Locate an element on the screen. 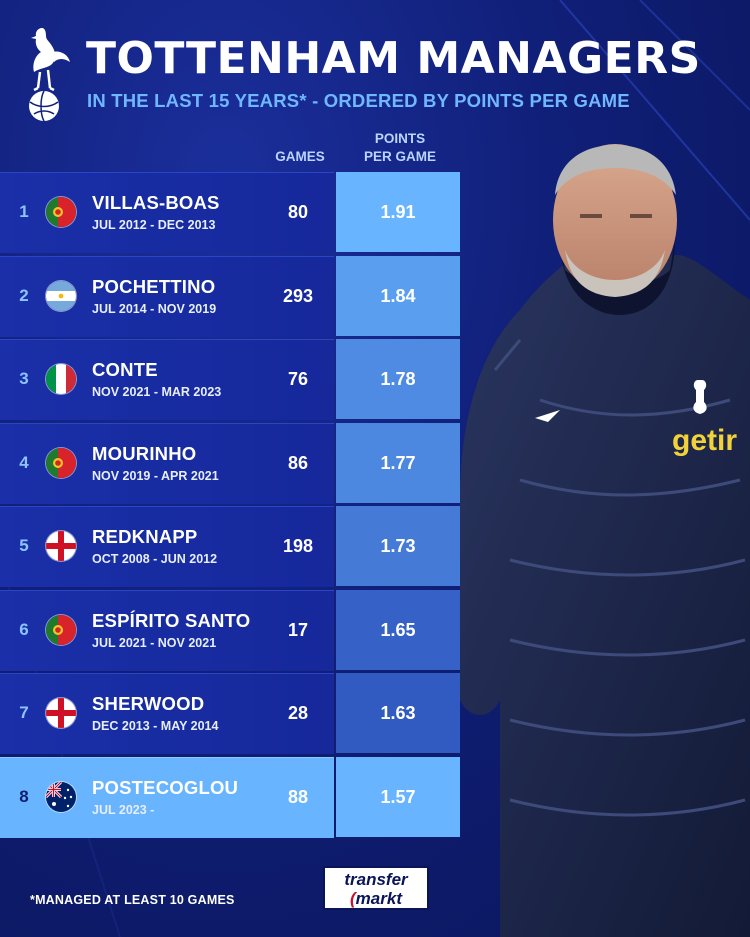 Image resolution: width=750 pixels, height=937 pixels. ppg-column-header: POINTS PER GAME is located at coordinates (400, 148).